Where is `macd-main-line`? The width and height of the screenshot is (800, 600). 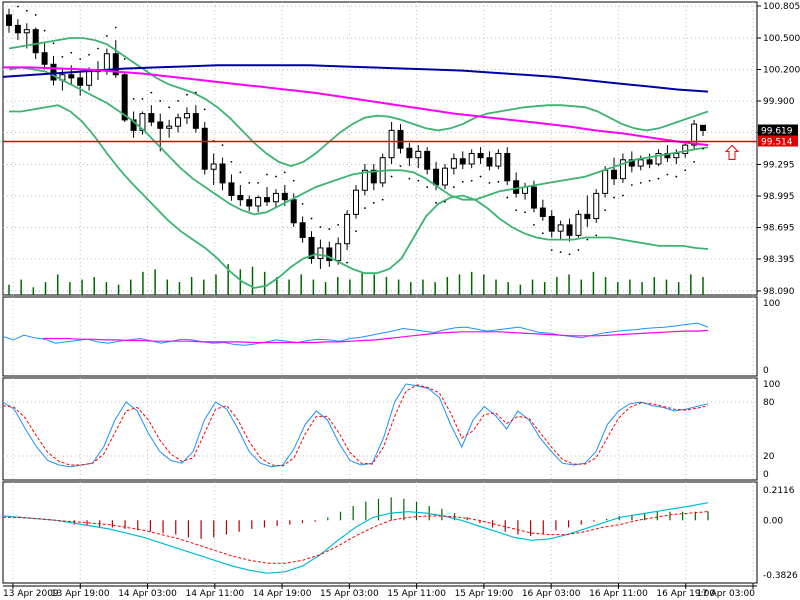 macd-main-line is located at coordinates (355, 538).